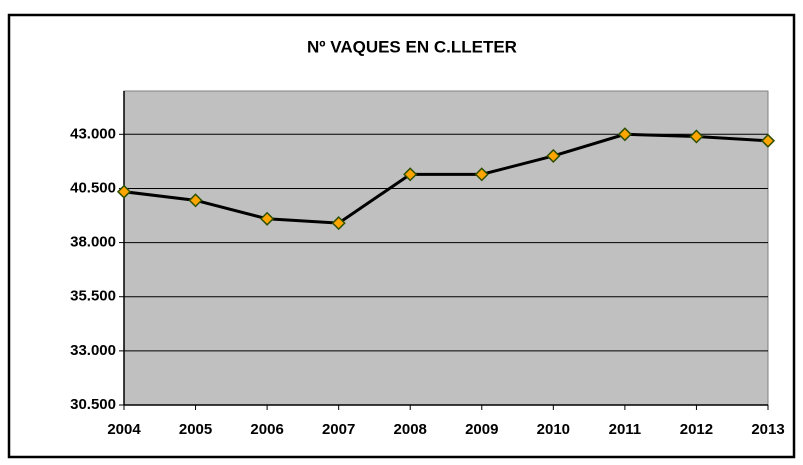 The image size is (803, 465). What do you see at coordinates (553, 429) in the screenshot?
I see `x-tick-label: 2010` at bounding box center [553, 429].